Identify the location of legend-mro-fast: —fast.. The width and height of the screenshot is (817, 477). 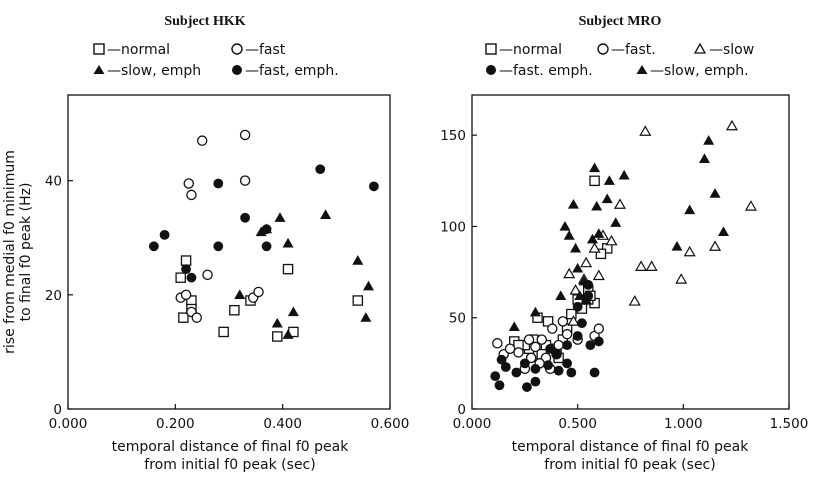
(626, 50).